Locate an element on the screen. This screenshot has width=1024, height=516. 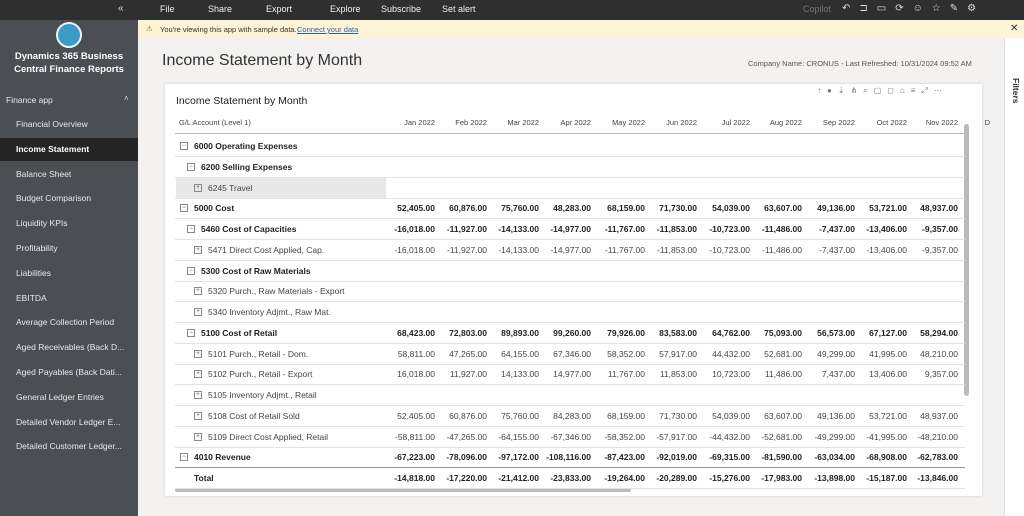
cell-value: -48,210.00 is located at coordinates (937, 437).